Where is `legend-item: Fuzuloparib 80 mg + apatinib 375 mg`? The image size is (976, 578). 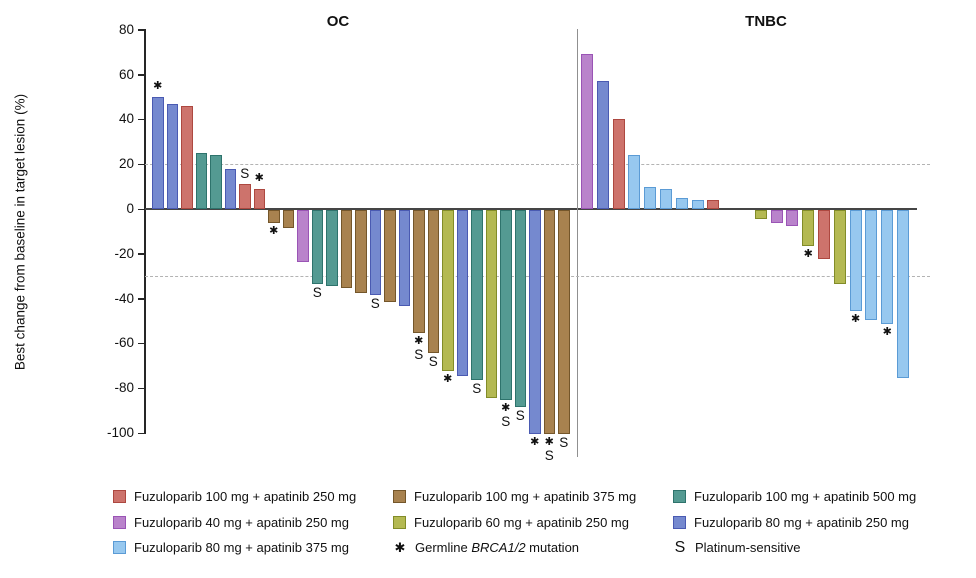 legend-item: Fuzuloparib 80 mg + apatinib 375 mg is located at coordinates (234, 548).